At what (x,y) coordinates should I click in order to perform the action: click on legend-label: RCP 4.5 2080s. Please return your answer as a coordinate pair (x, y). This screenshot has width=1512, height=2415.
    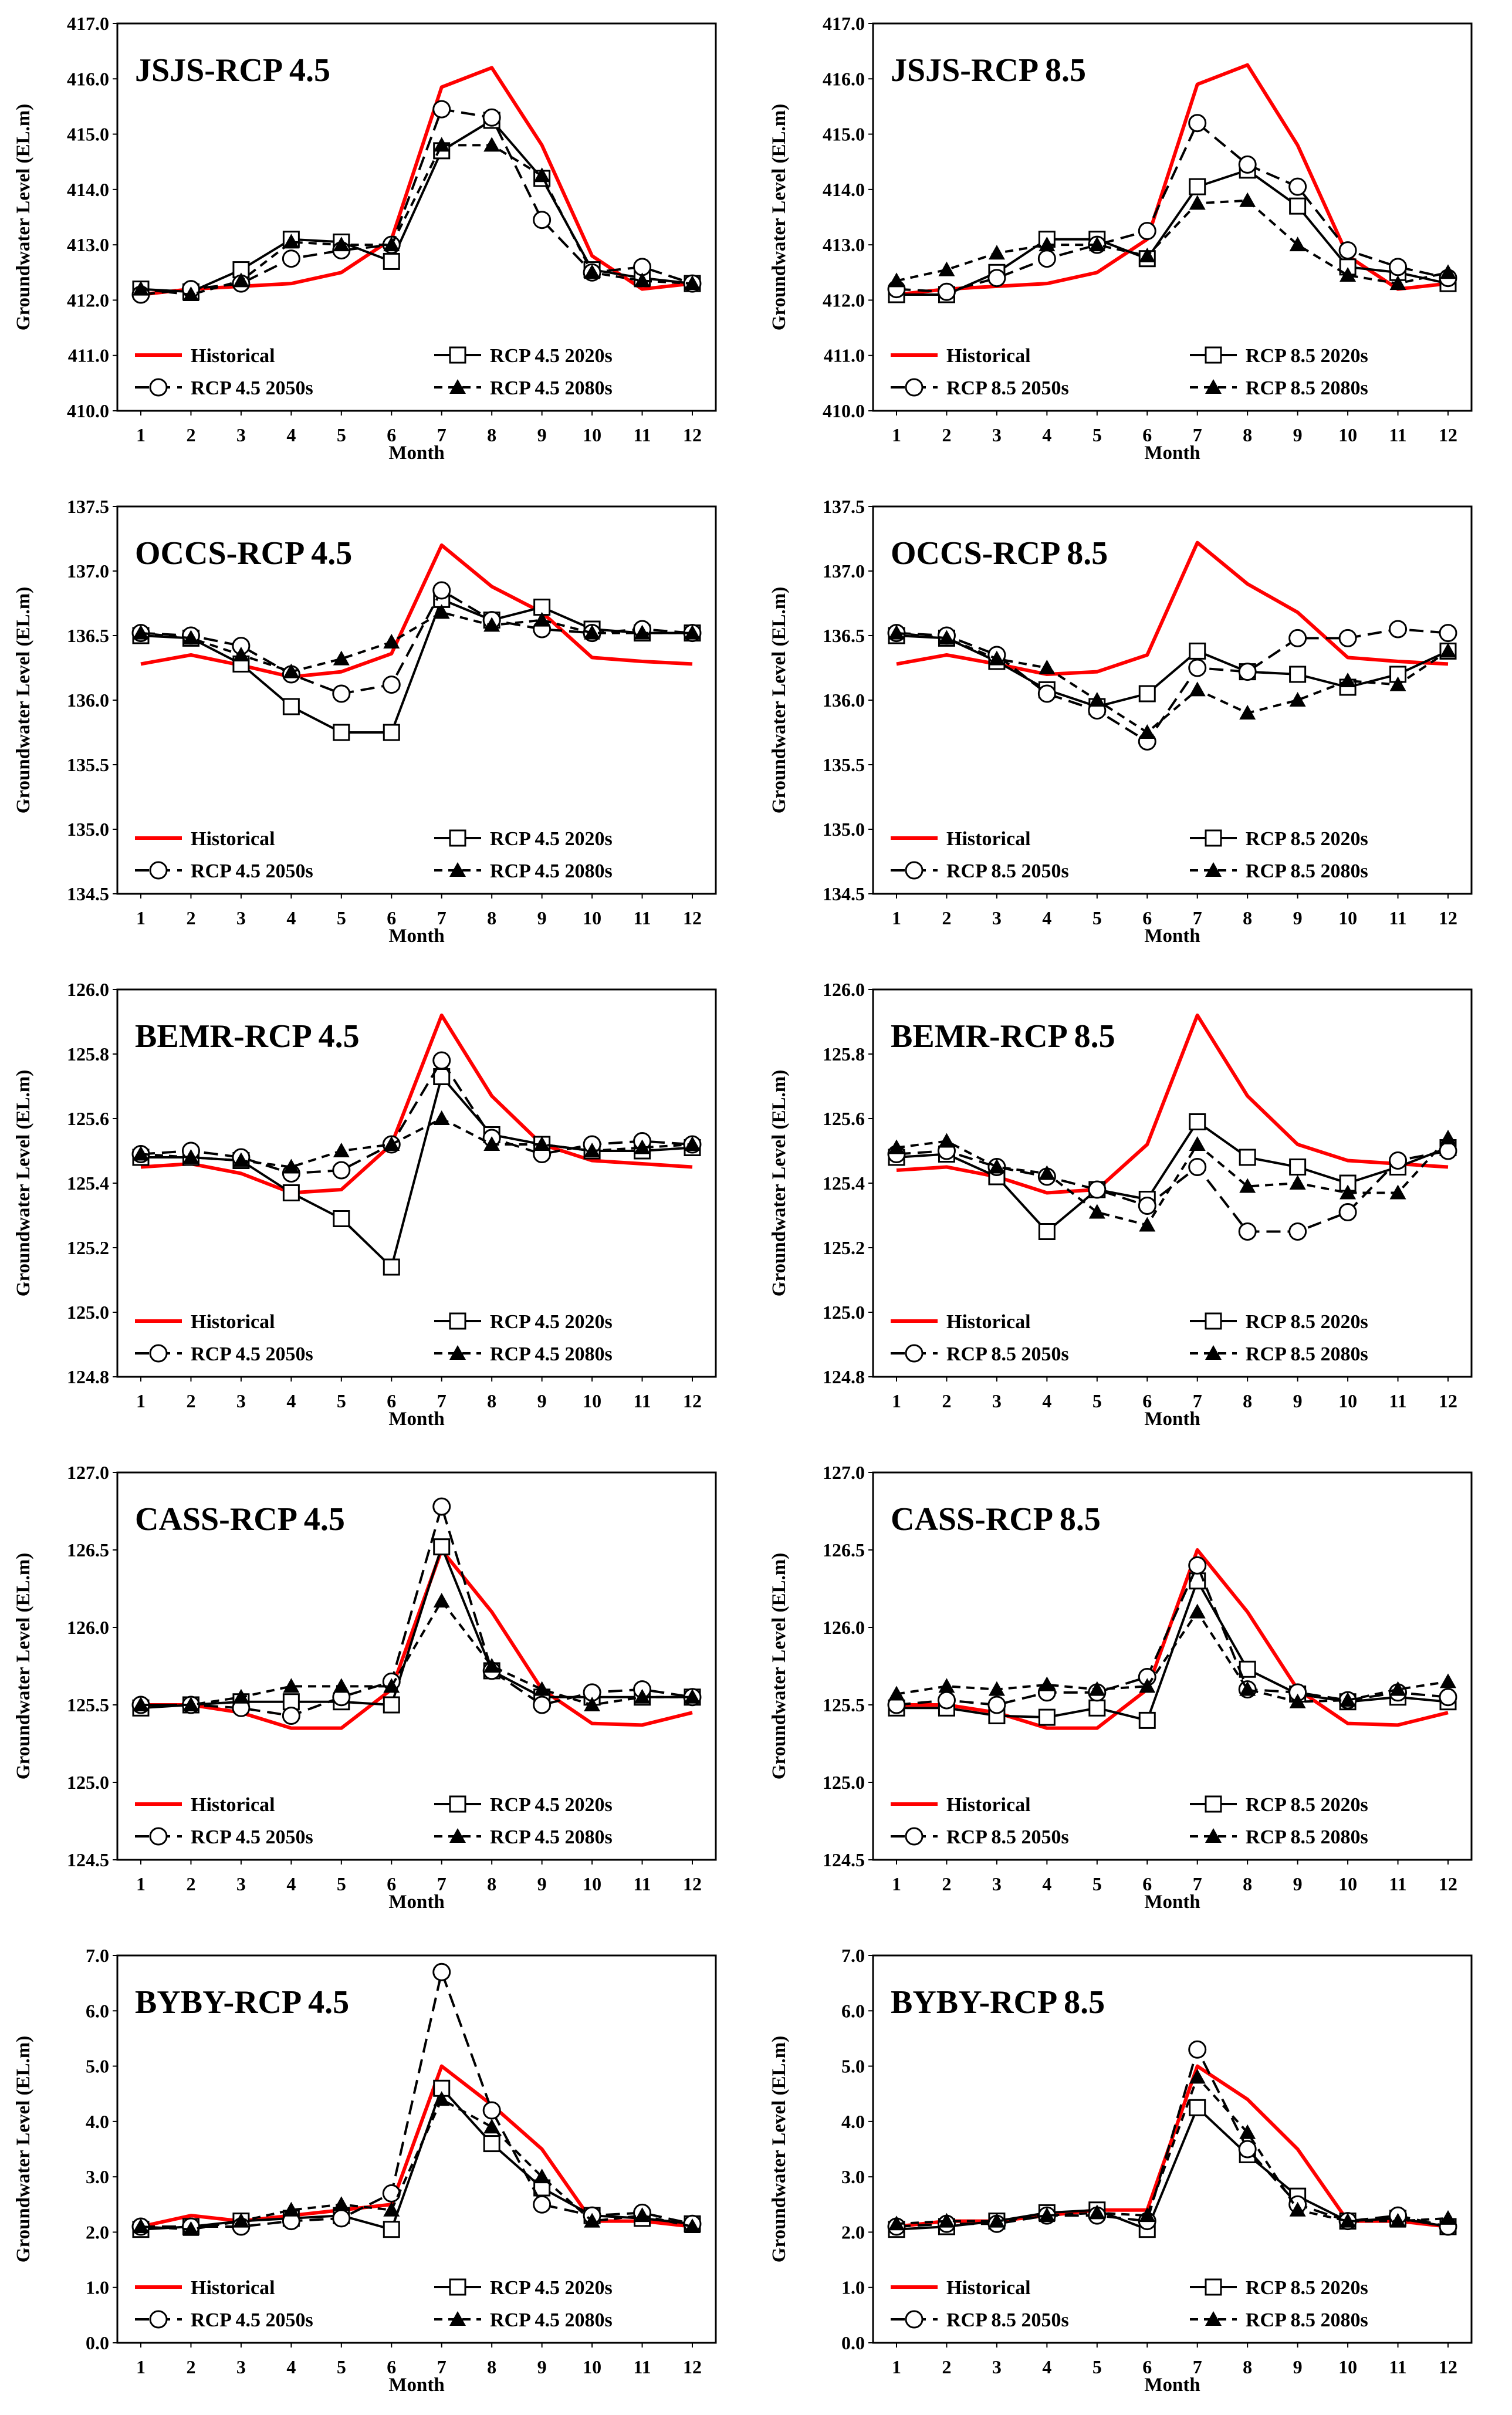
    Looking at the image, I should click on (551, 871).